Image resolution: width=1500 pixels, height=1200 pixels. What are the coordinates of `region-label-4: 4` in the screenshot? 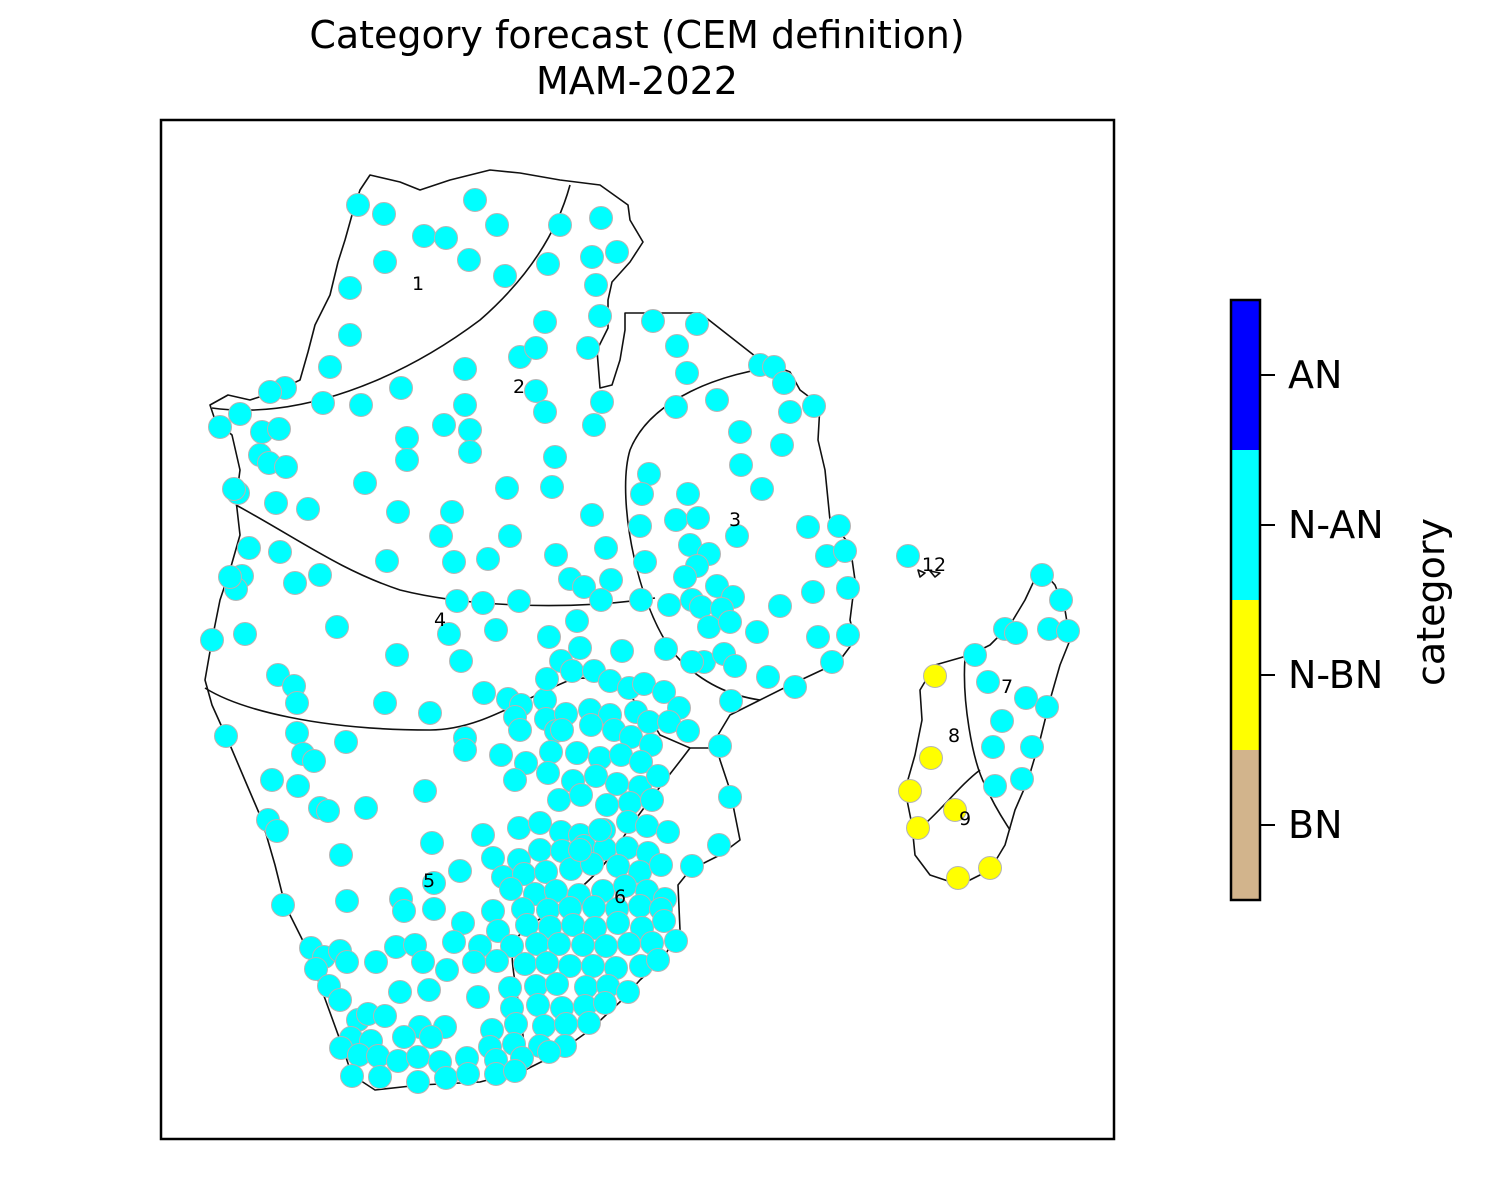 It's located at (440, 620).